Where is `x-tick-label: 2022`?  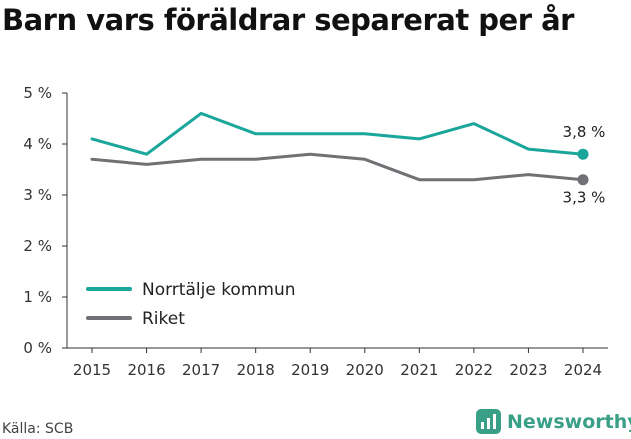 x-tick-label: 2022 is located at coordinates (474, 370).